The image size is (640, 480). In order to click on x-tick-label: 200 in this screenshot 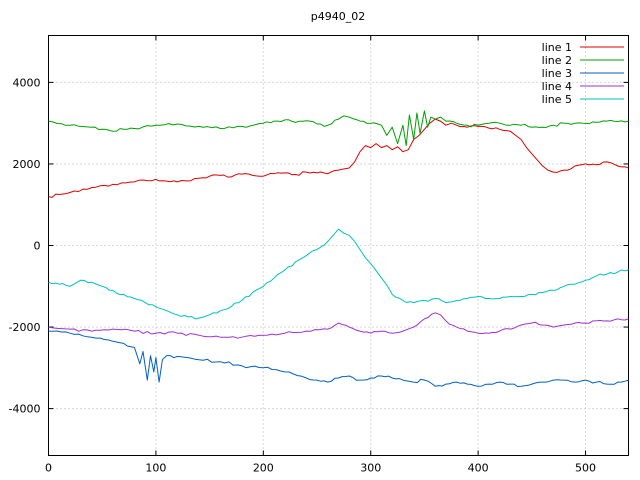, I will do `click(263, 468)`.